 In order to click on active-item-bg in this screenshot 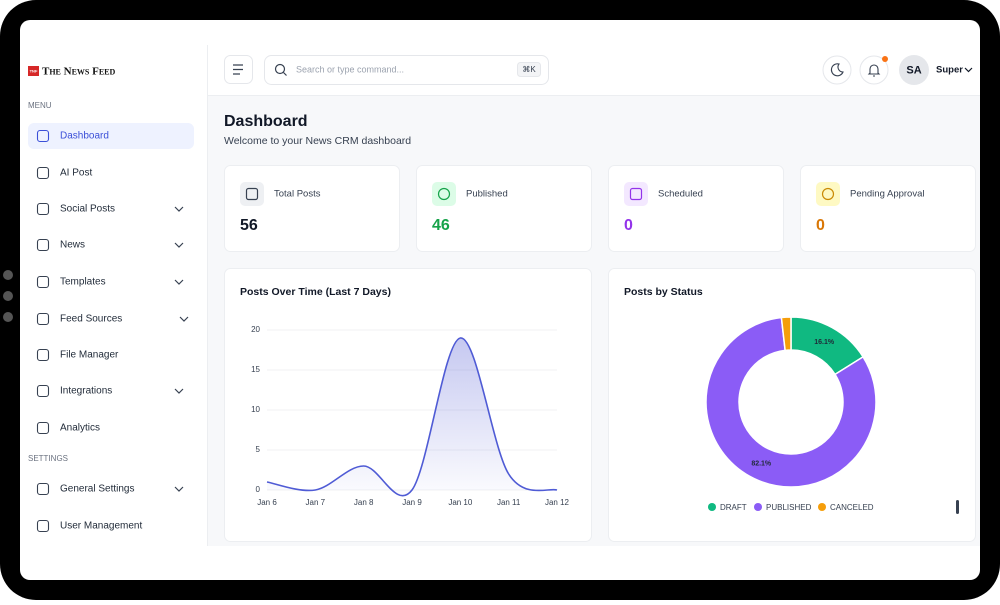, I will do `click(111, 136)`.